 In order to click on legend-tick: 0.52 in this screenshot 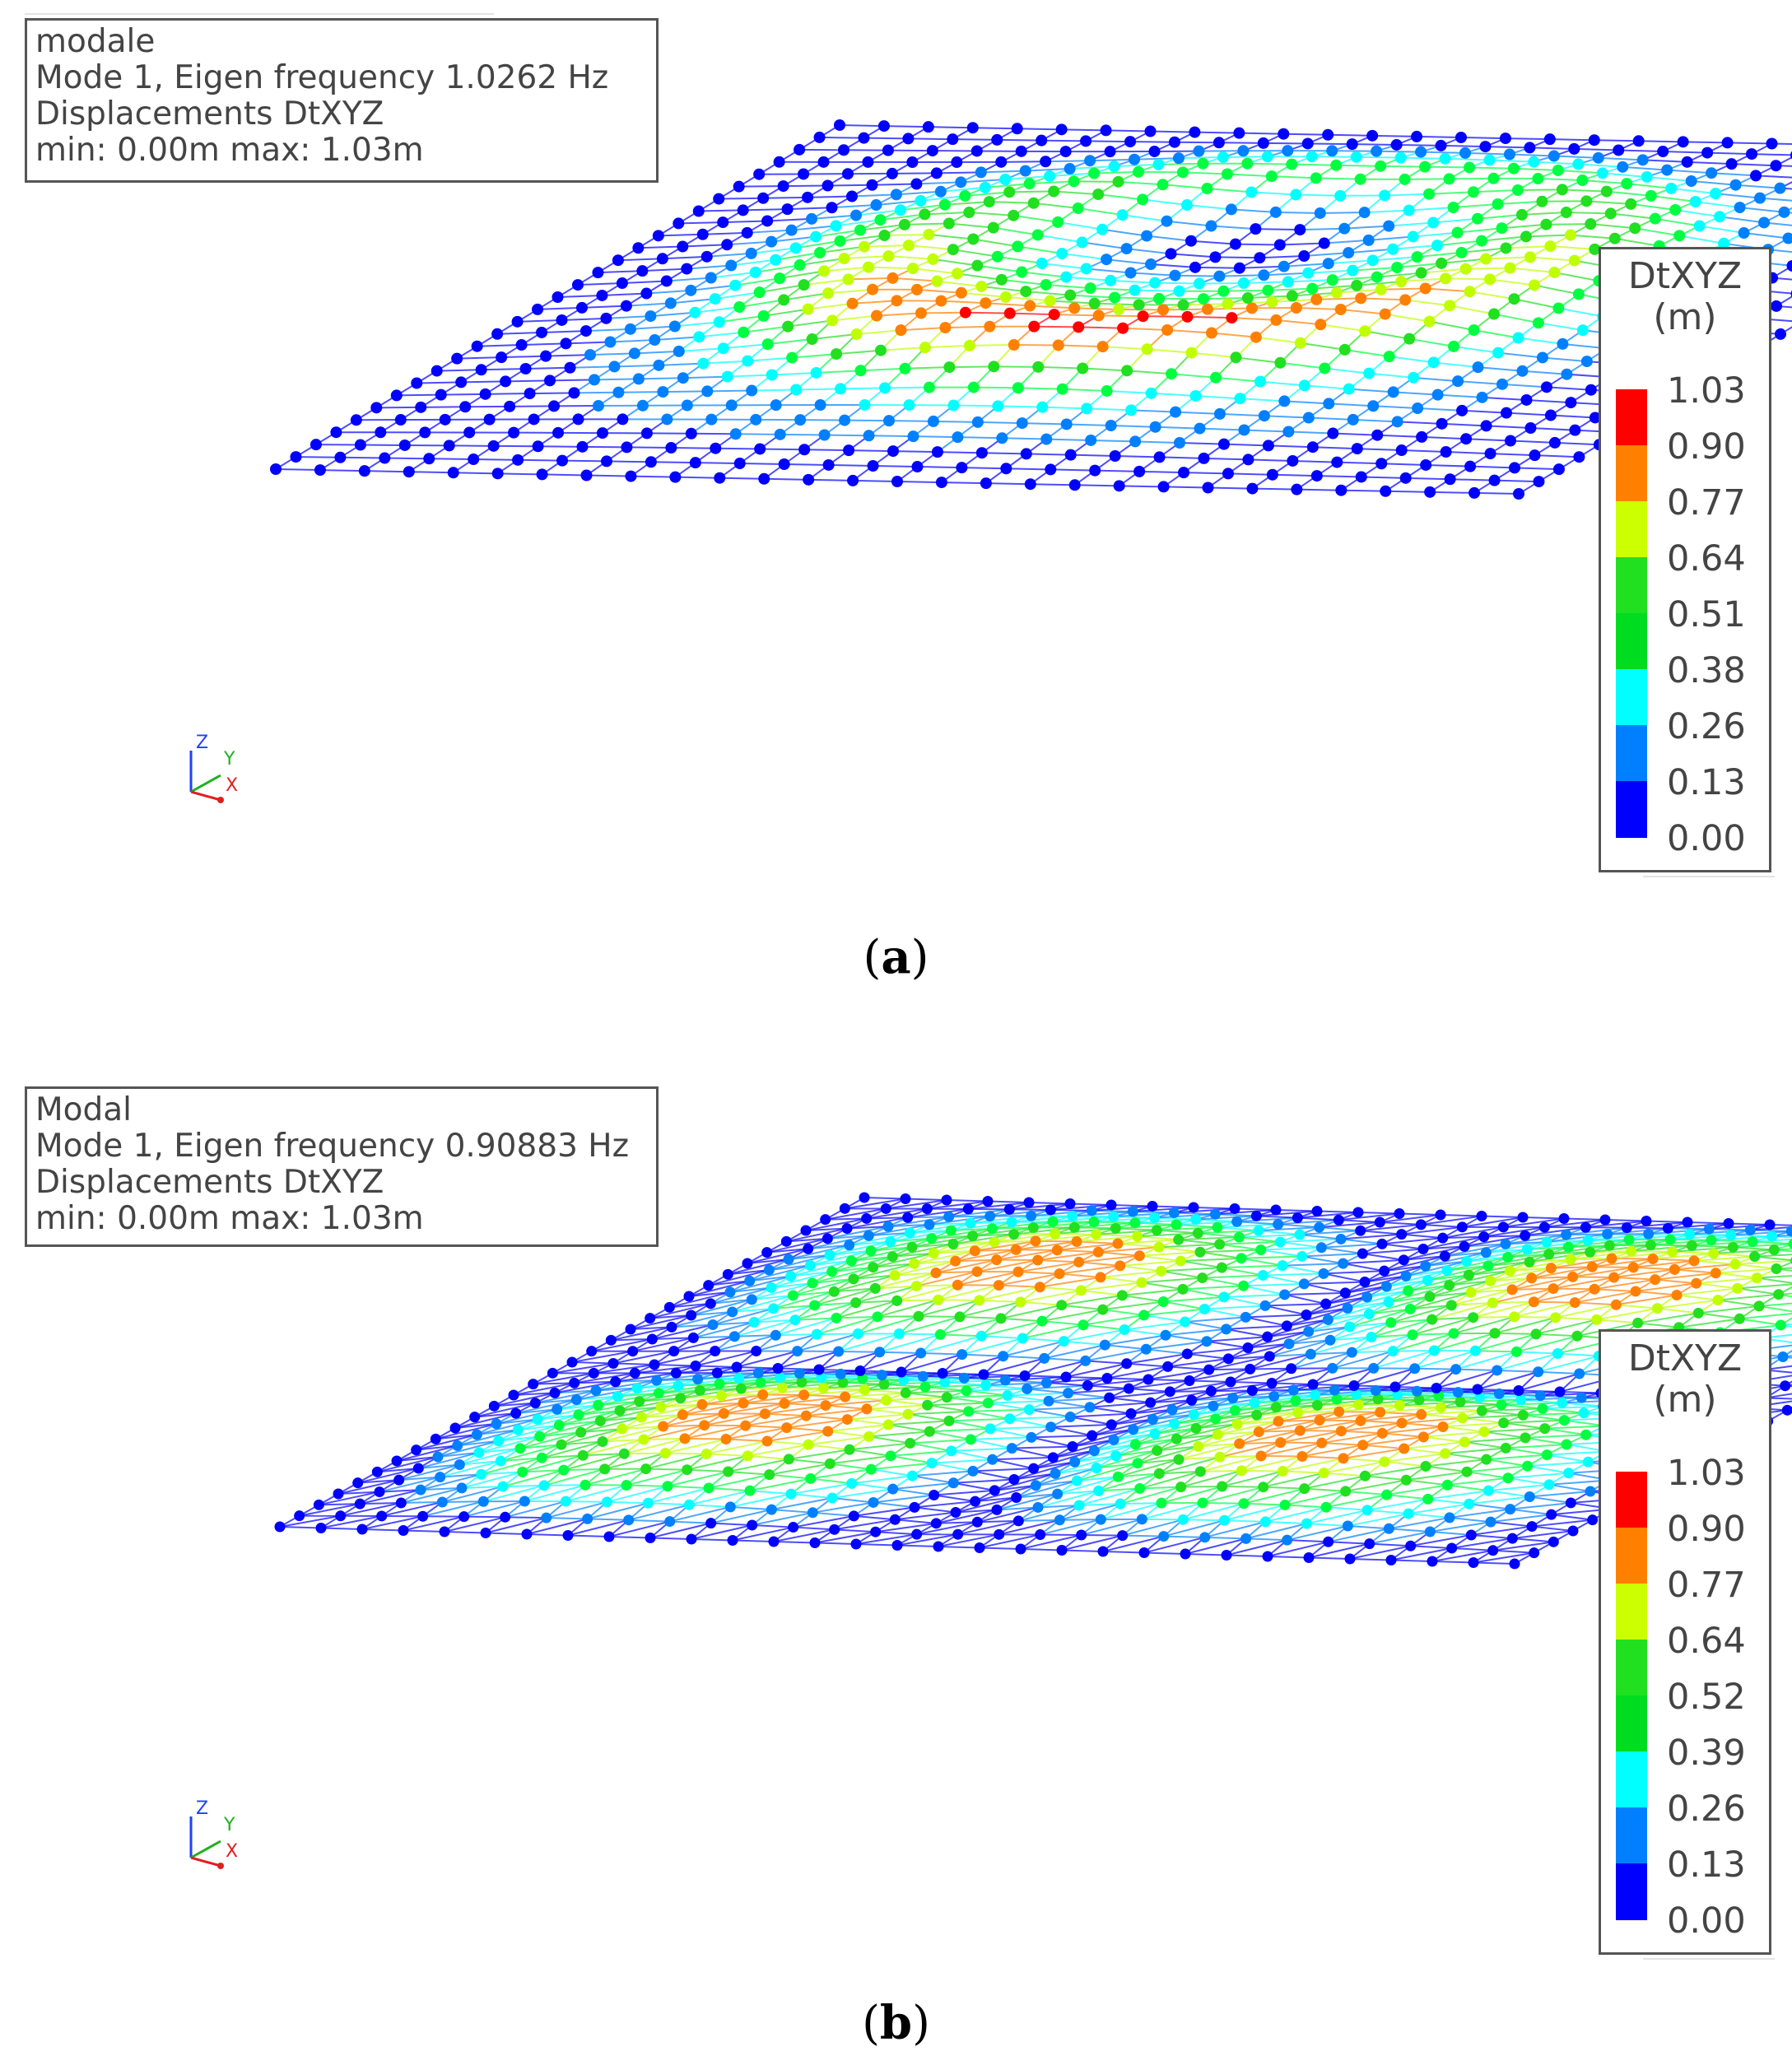, I will do `click(1706, 1697)`.